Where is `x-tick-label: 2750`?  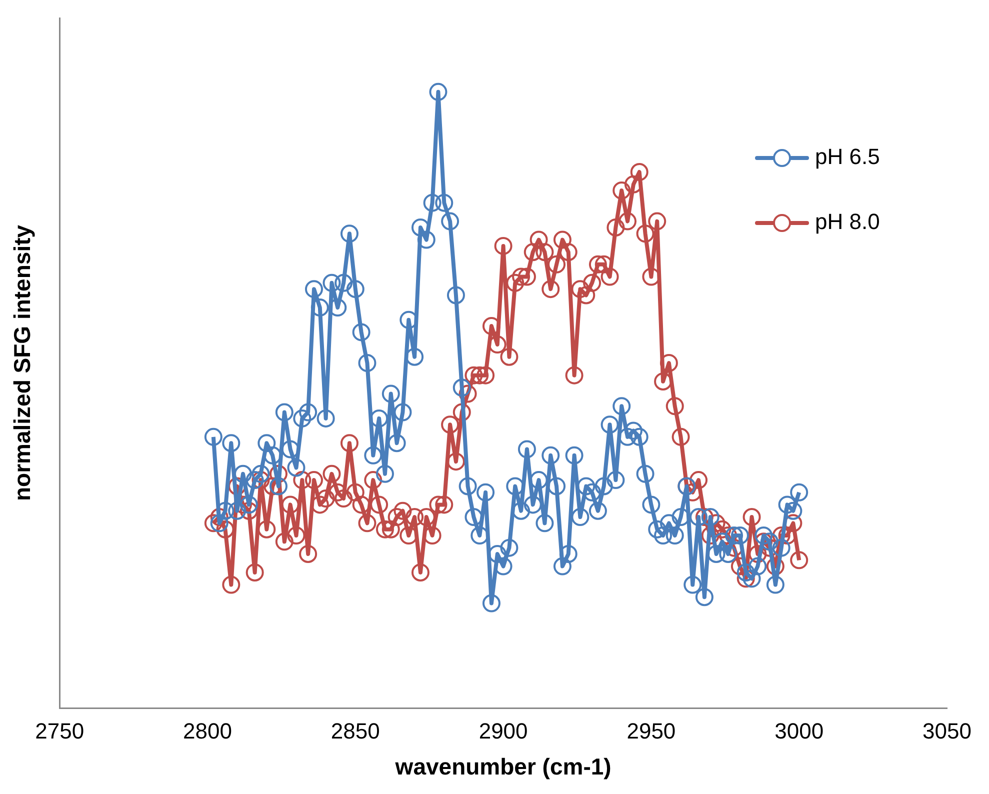
x-tick-label: 2750 is located at coordinates (59, 731).